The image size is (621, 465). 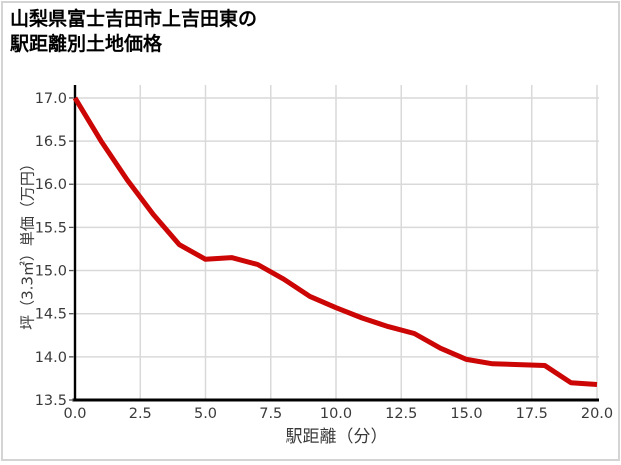 I want to click on y-tick-label: 16.5, so click(x=51, y=142).